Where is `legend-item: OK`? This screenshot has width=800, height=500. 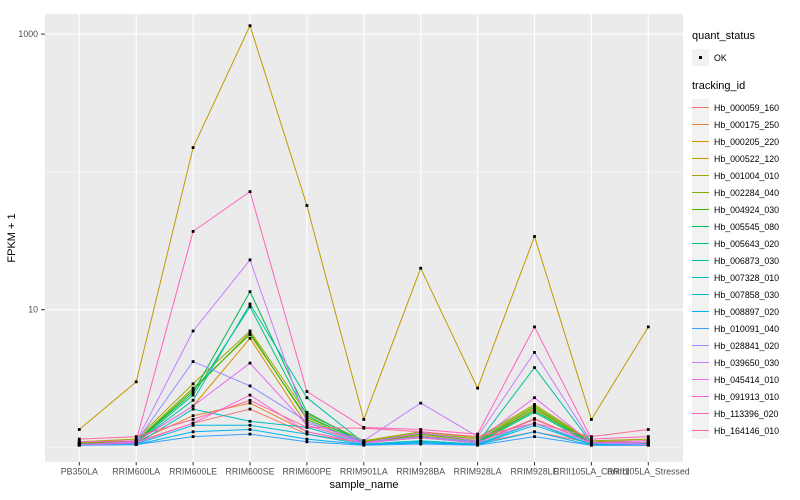 legend-item: OK is located at coordinates (745, 57).